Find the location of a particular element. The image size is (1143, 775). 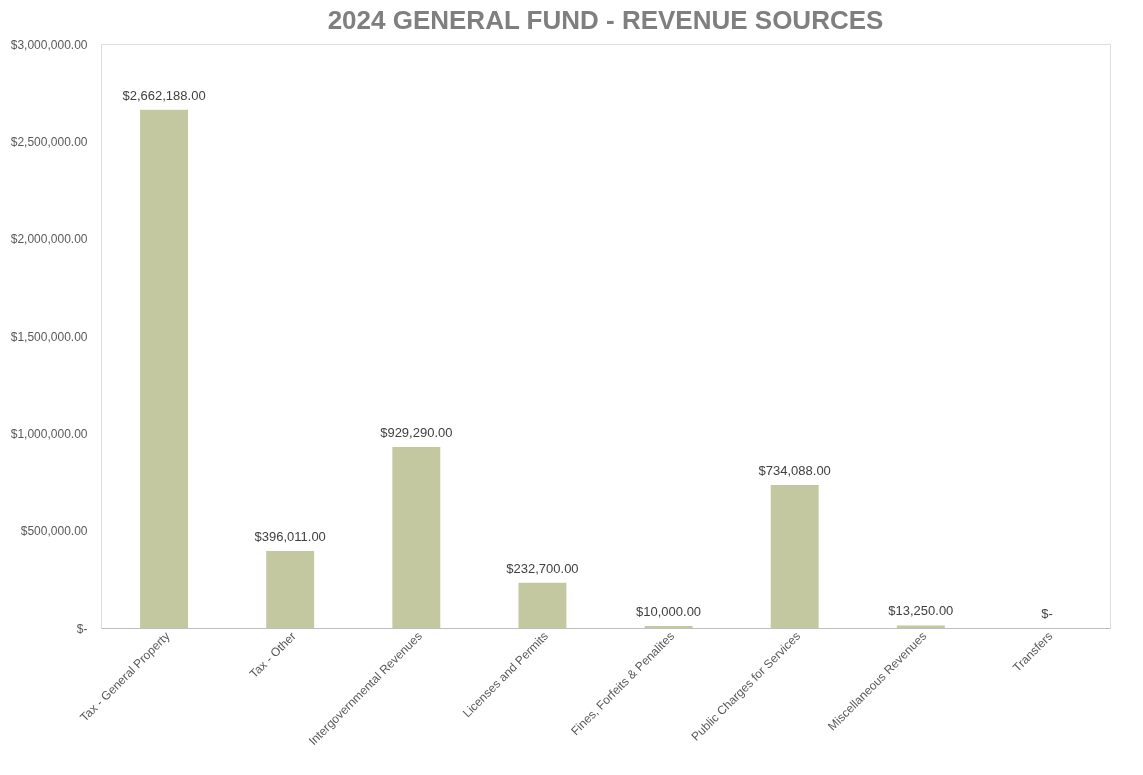

data-label: $10,000.00 is located at coordinates (669, 612).